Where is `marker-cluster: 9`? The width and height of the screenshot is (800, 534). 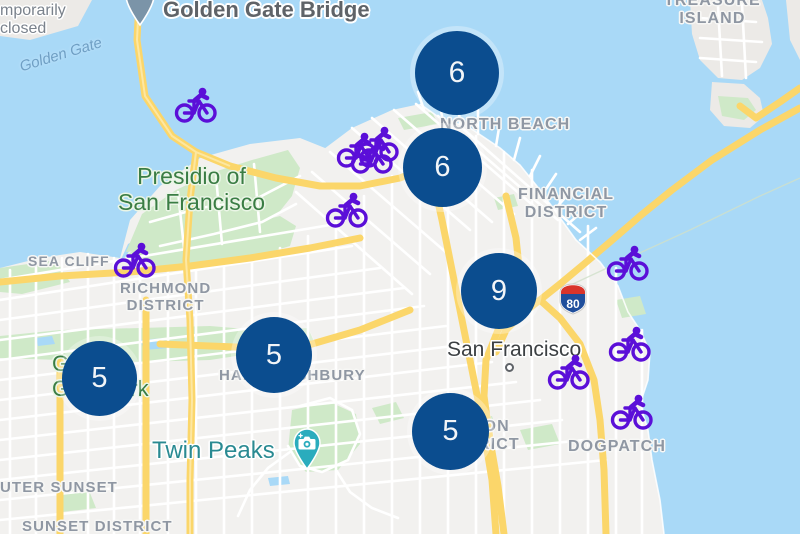
marker-cluster: 9 is located at coordinates (499, 291).